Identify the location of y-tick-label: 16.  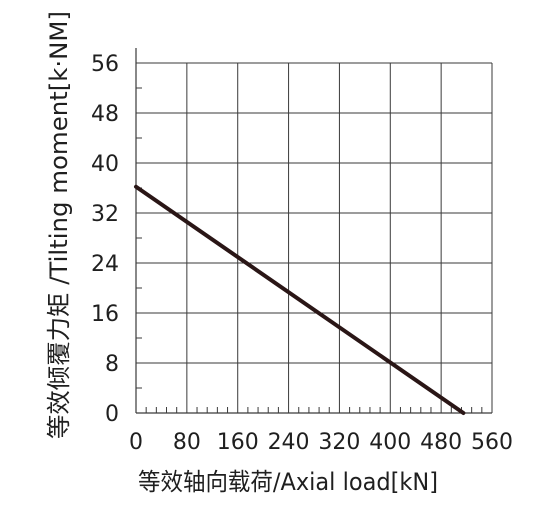
(105, 314).